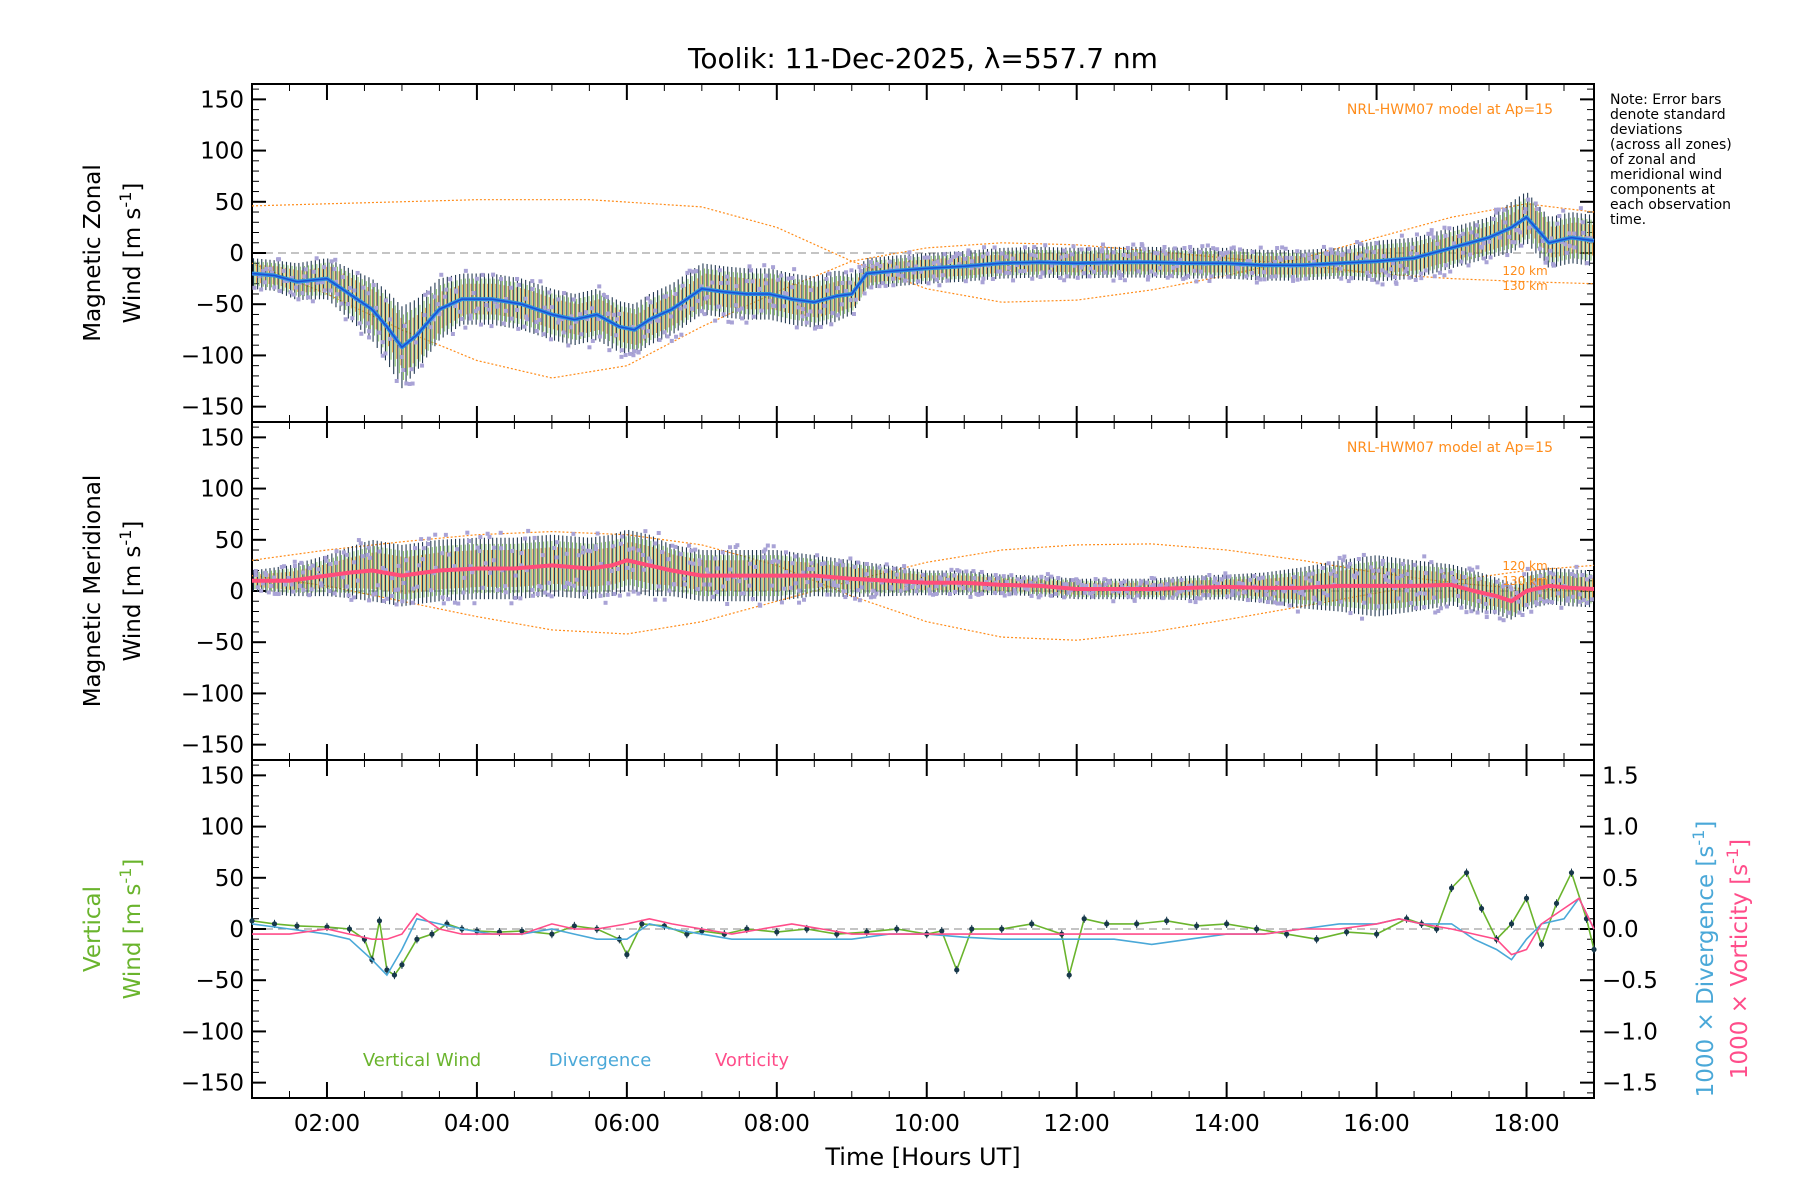  Describe the element at coordinates (752, 1060) in the screenshot. I see `legend-vorticity: Vorticity` at that location.